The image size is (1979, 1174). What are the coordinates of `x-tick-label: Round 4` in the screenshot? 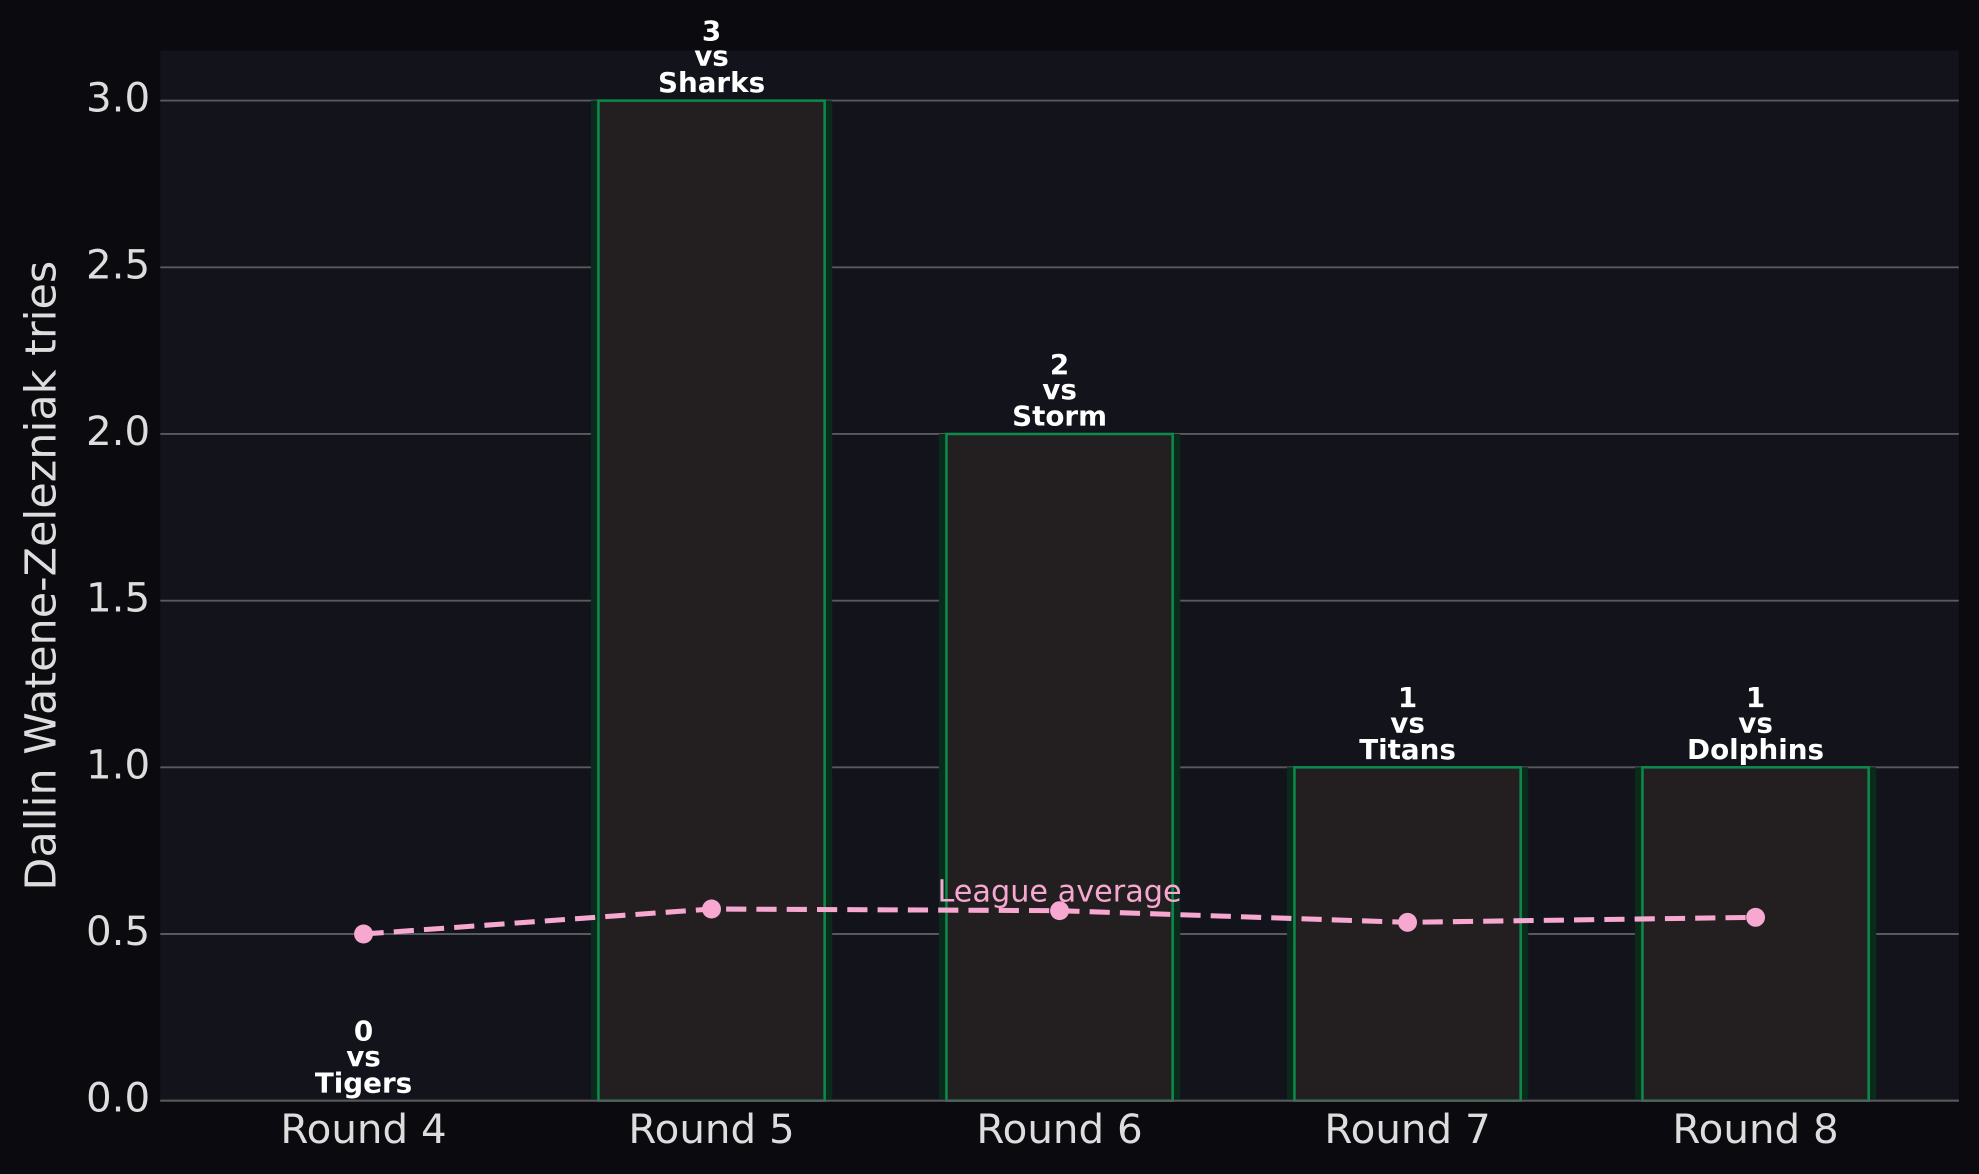 It's located at (363, 1129).